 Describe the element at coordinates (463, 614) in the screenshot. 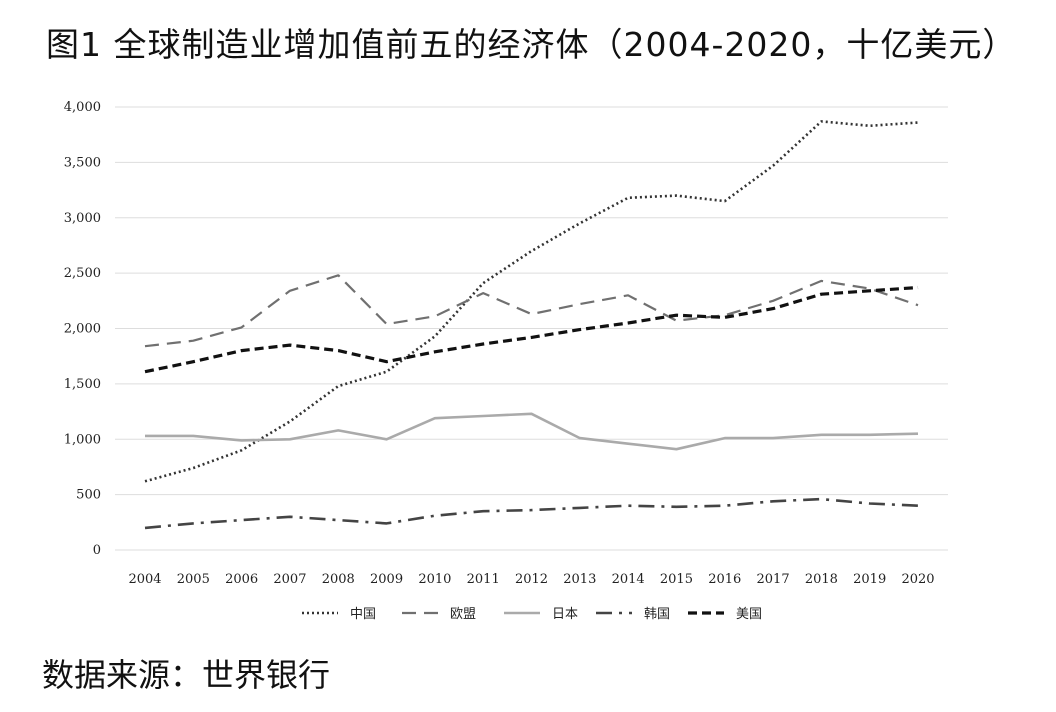

I see `legend-label-1: 欧盟` at that location.